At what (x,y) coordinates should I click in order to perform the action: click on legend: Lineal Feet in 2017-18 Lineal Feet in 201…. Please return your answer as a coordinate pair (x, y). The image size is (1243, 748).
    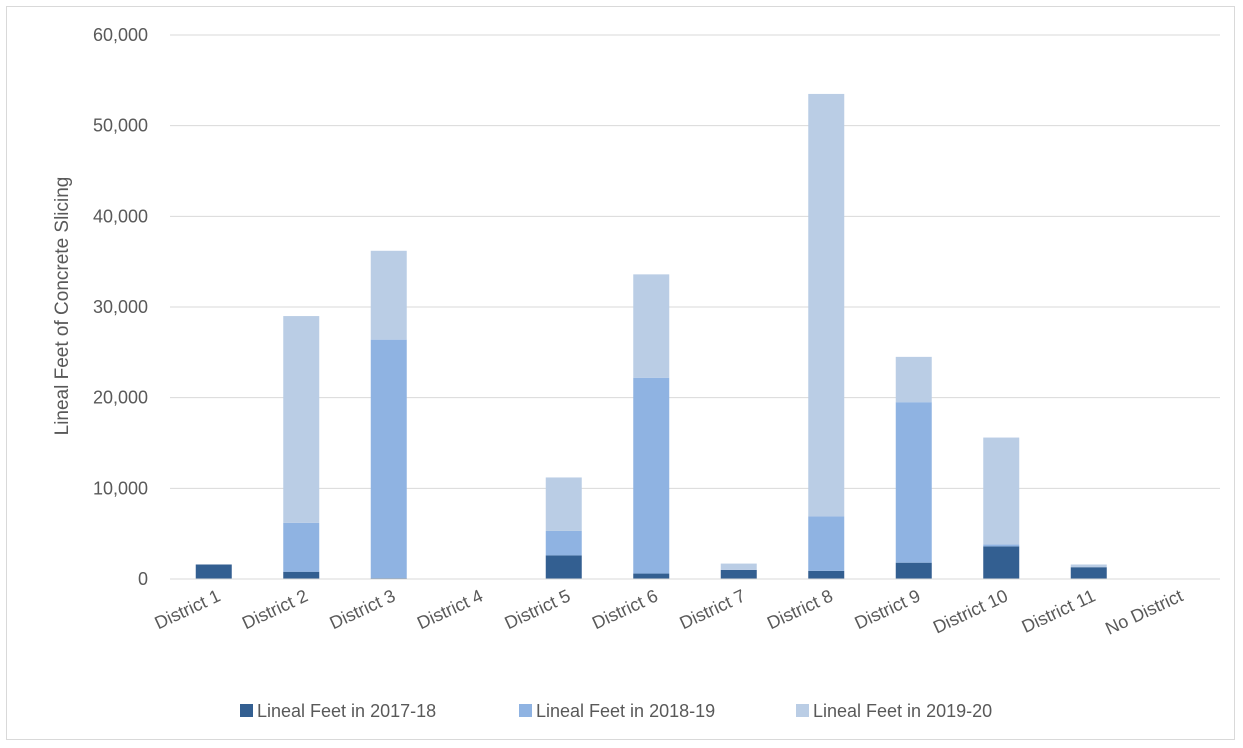
    Looking at the image, I should click on (616, 711).